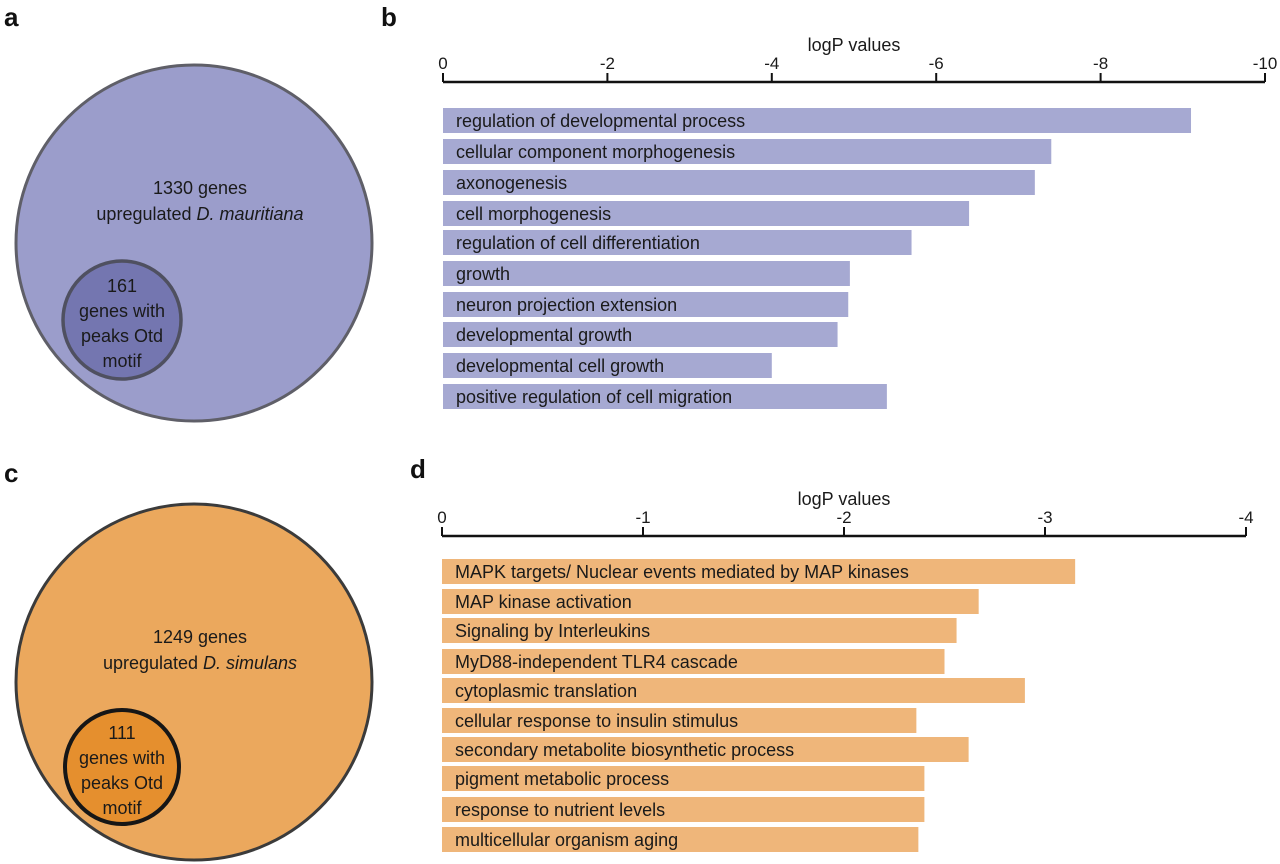  What do you see at coordinates (483, 274) in the screenshot?
I see `bar-category-label: growth` at bounding box center [483, 274].